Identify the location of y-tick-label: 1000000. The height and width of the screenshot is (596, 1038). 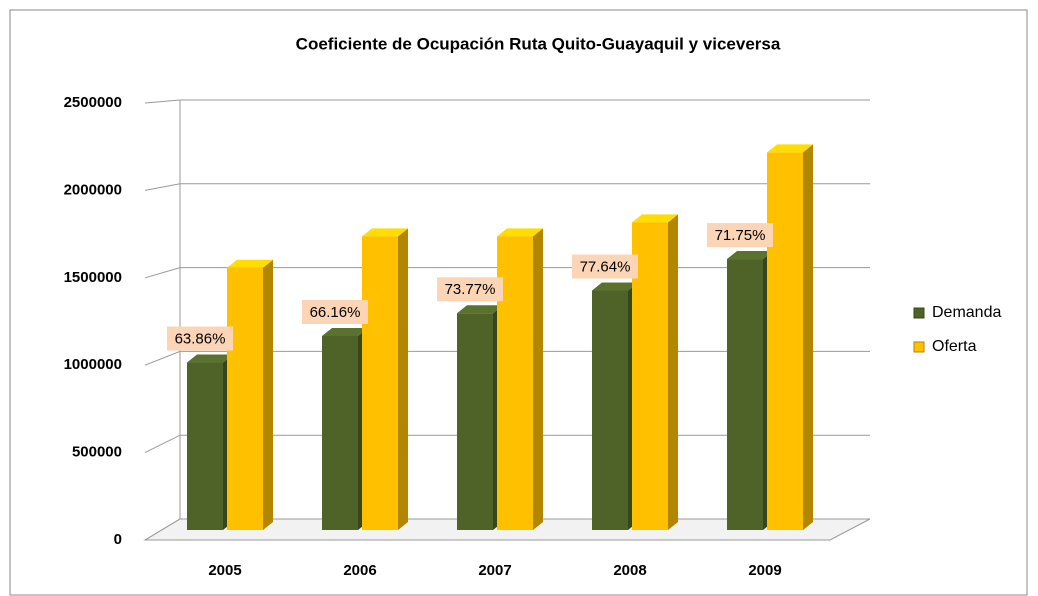
(93, 364).